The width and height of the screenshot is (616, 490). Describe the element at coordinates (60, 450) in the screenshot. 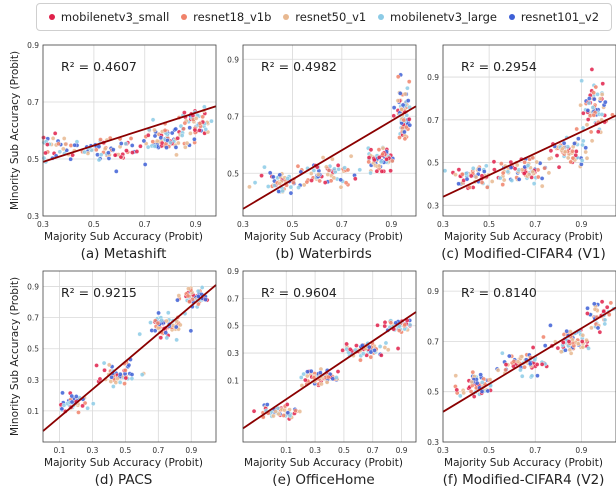

I see `x-tick-label: 0.1` at that location.